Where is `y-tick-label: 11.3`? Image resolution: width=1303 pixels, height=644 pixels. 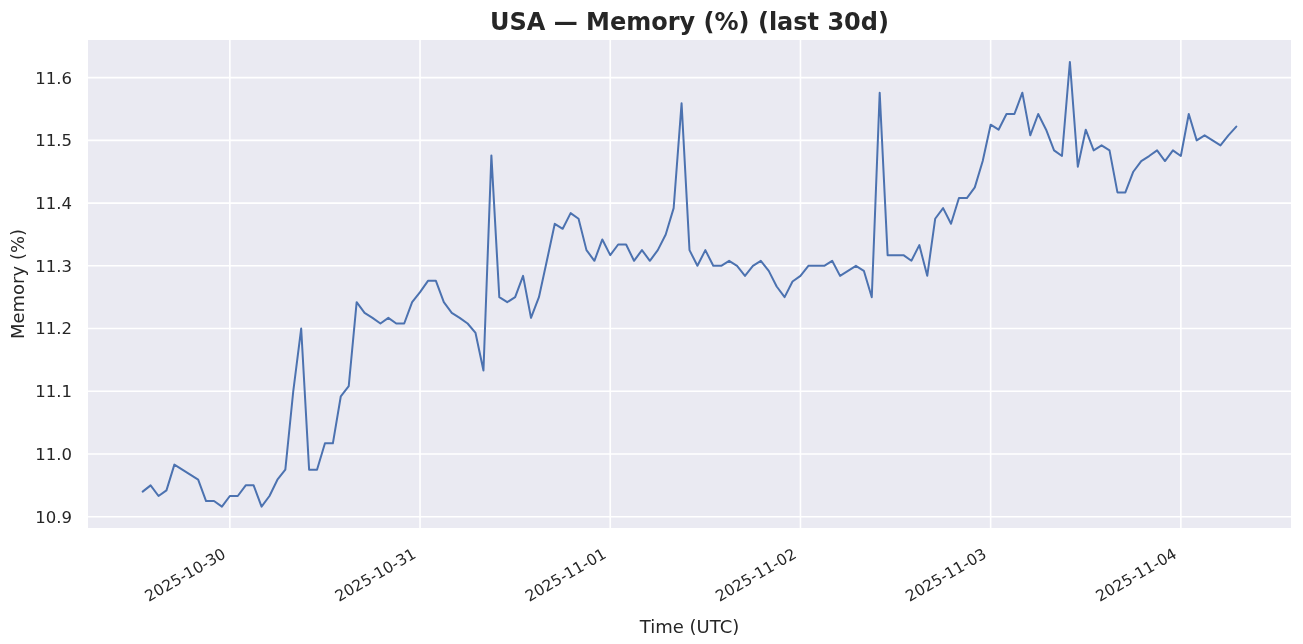 y-tick-label: 11.3 is located at coordinates (53, 266).